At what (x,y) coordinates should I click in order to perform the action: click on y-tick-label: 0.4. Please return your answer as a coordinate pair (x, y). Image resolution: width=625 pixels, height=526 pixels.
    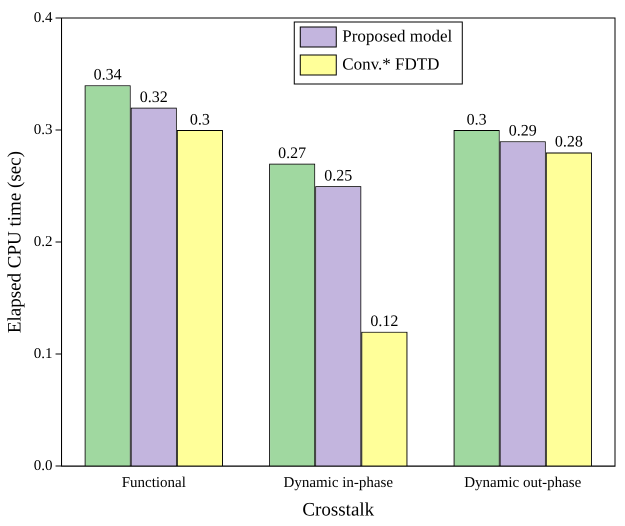
    Looking at the image, I should click on (44, 18).